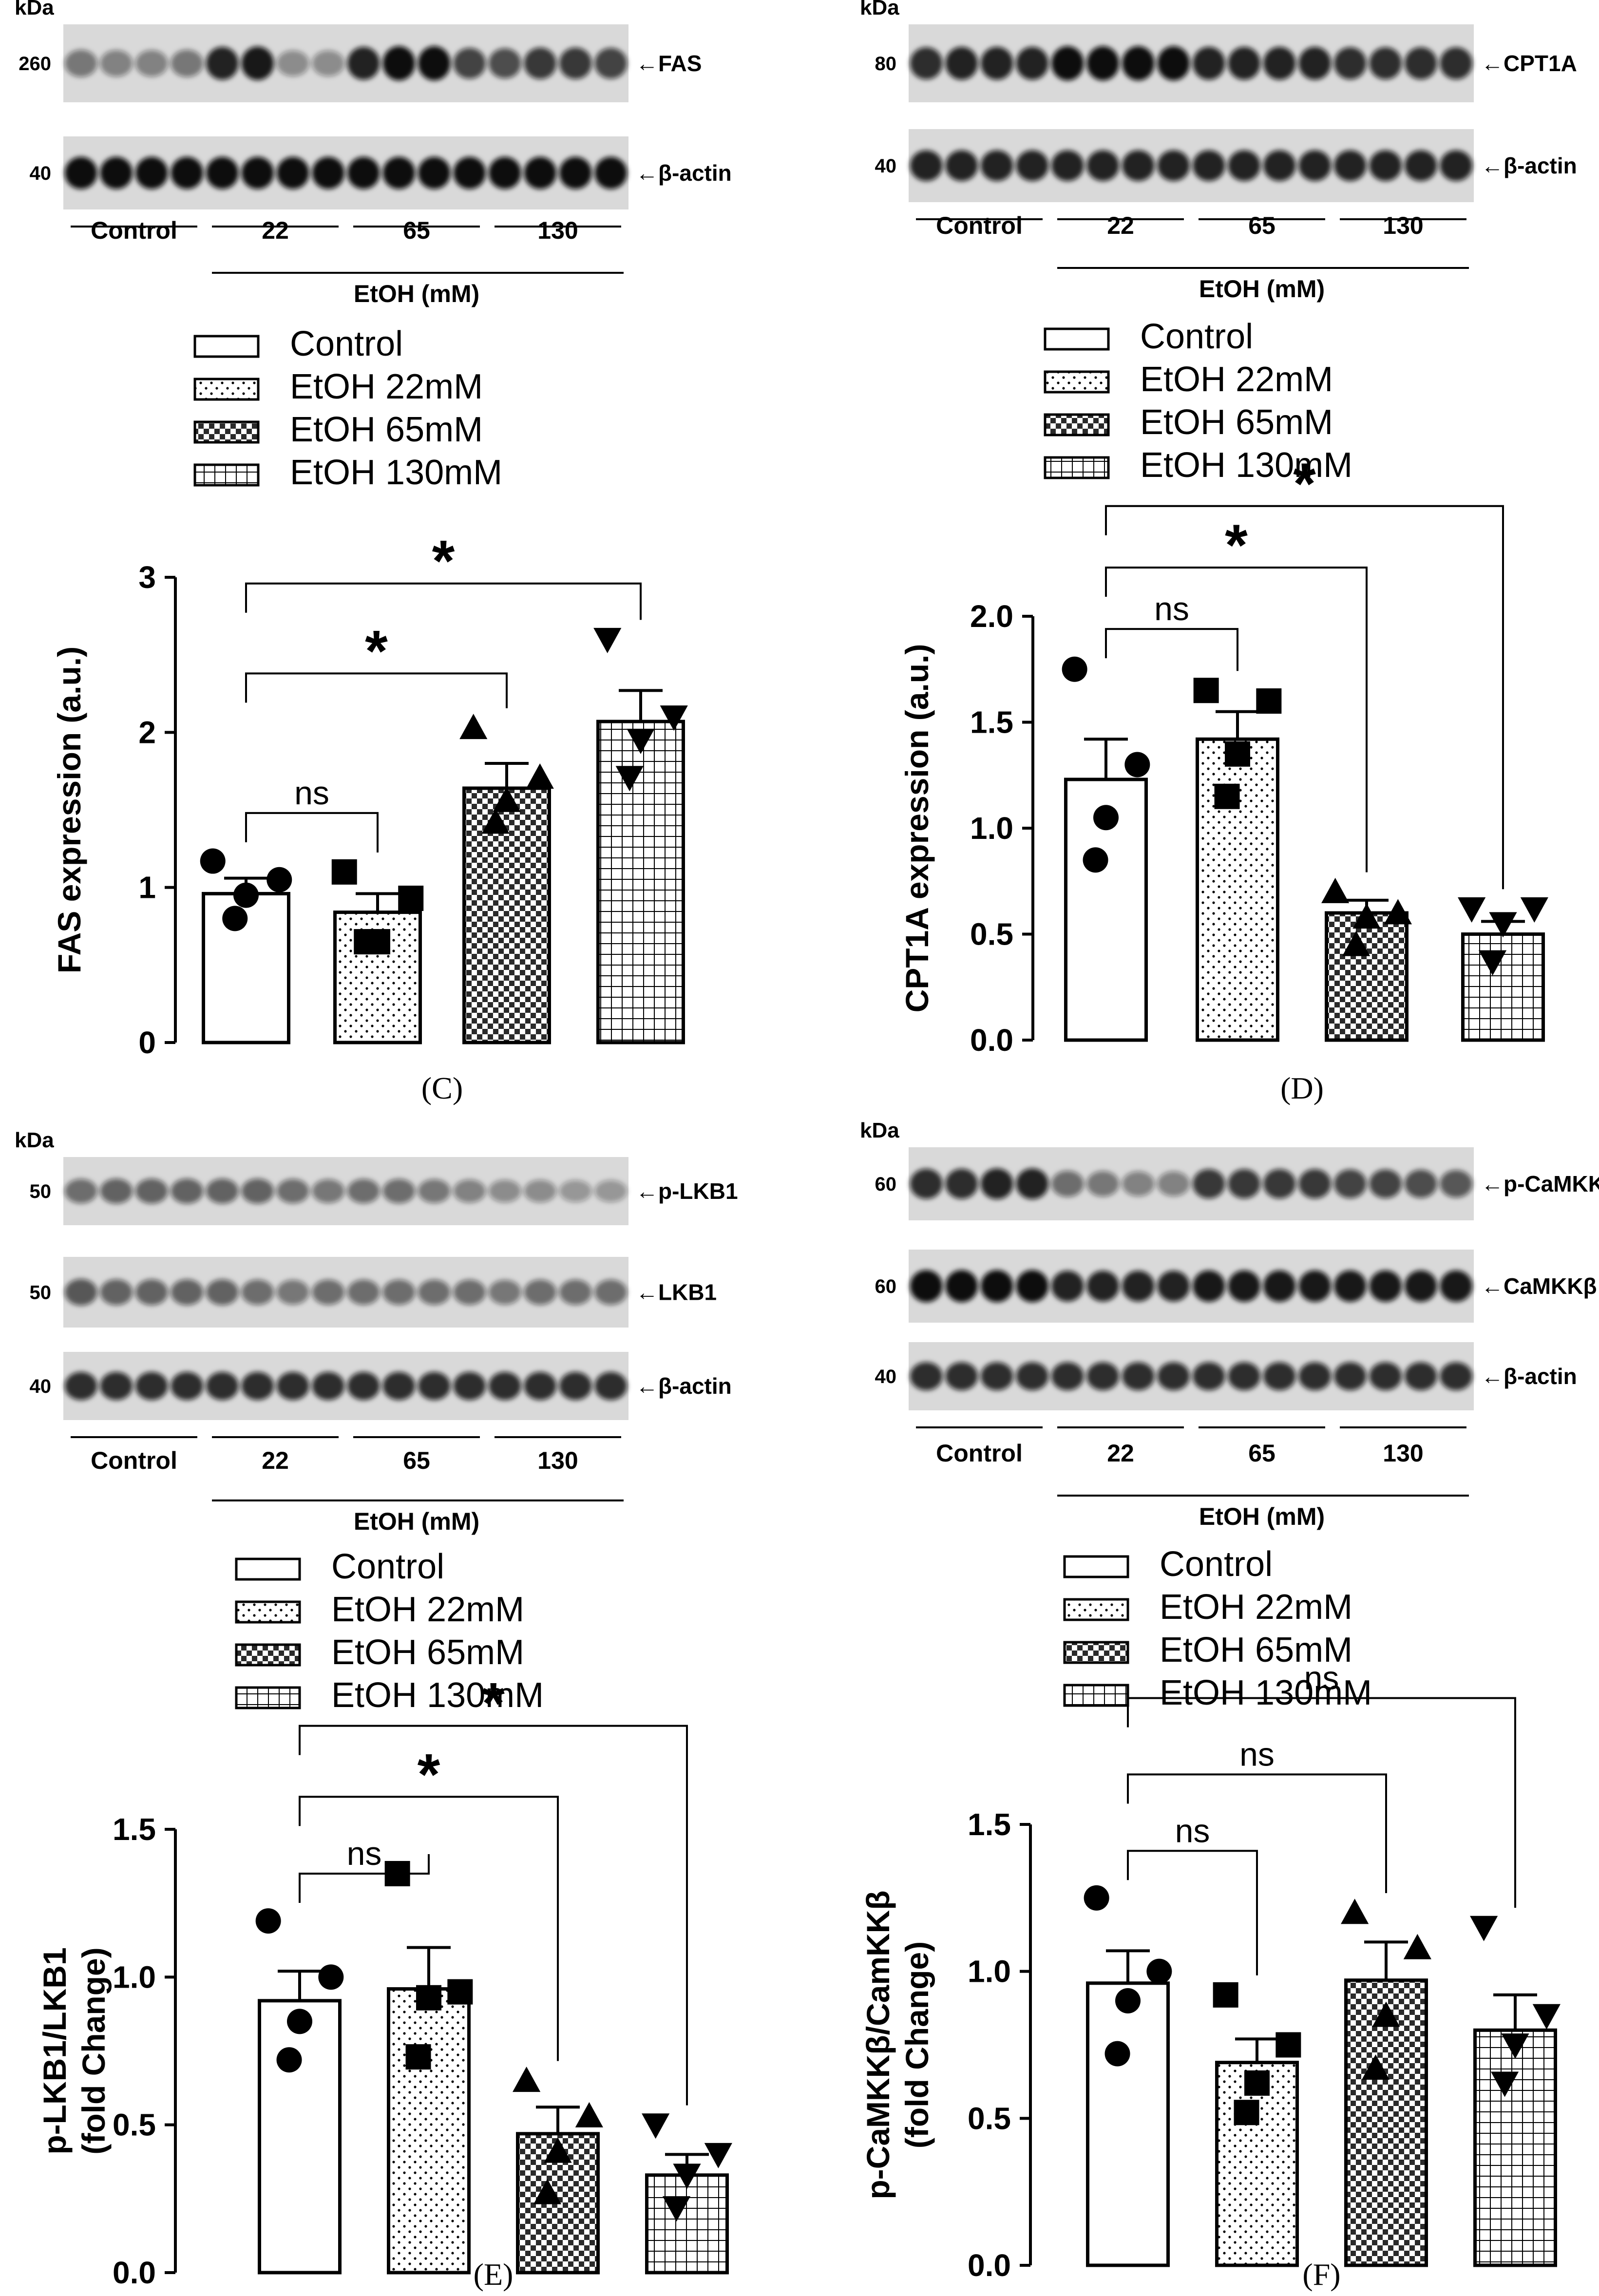 The image size is (1599, 2296). Describe the element at coordinates (134, 1976) in the screenshot. I see `y-tick-label: 1.0` at that location.